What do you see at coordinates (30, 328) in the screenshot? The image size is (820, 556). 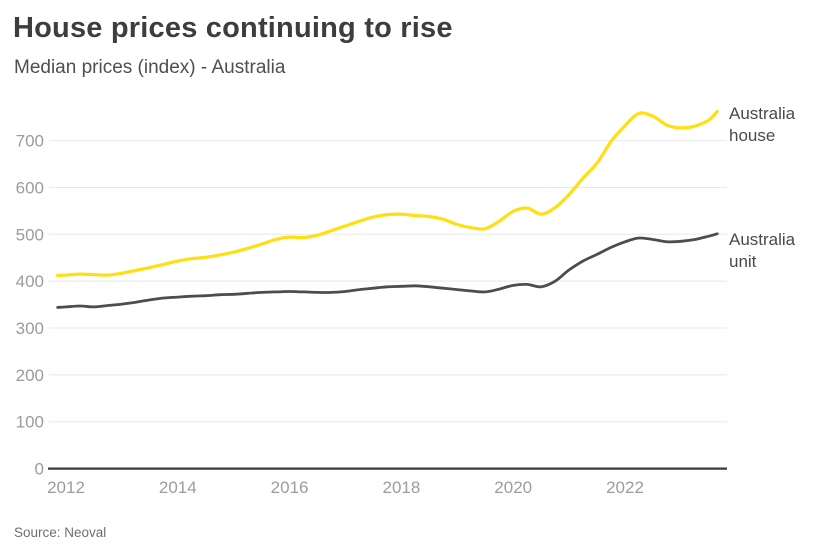 I see `y-tick-label: 300` at bounding box center [30, 328].